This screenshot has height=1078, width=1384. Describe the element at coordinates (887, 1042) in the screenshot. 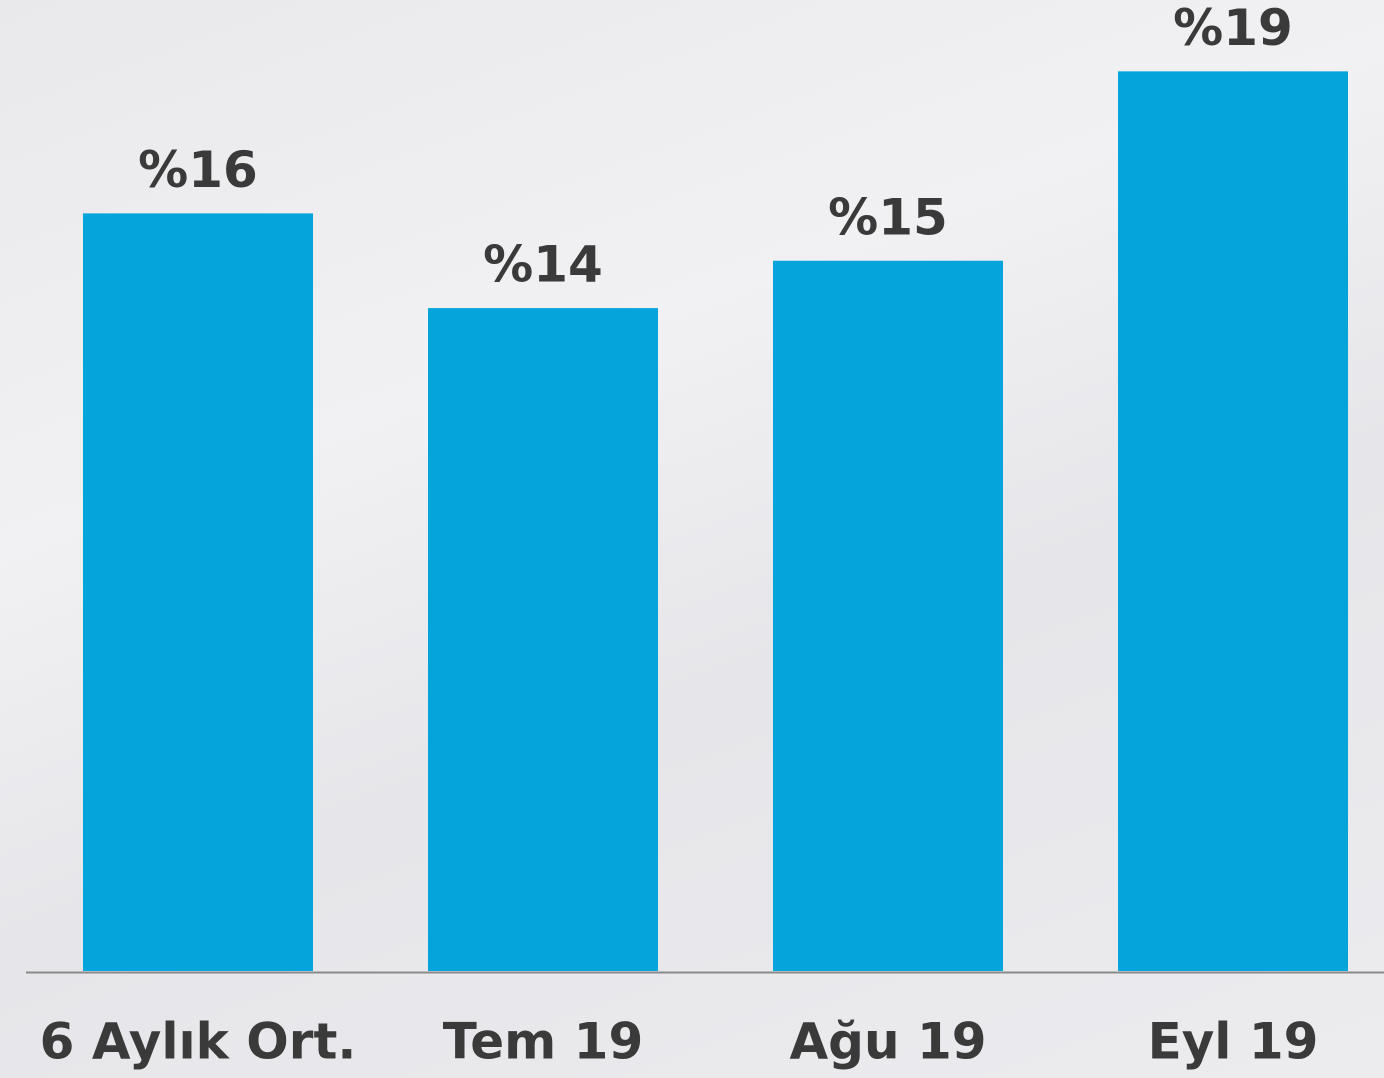

I see `x-tick-label: Ağu 19` at that location.